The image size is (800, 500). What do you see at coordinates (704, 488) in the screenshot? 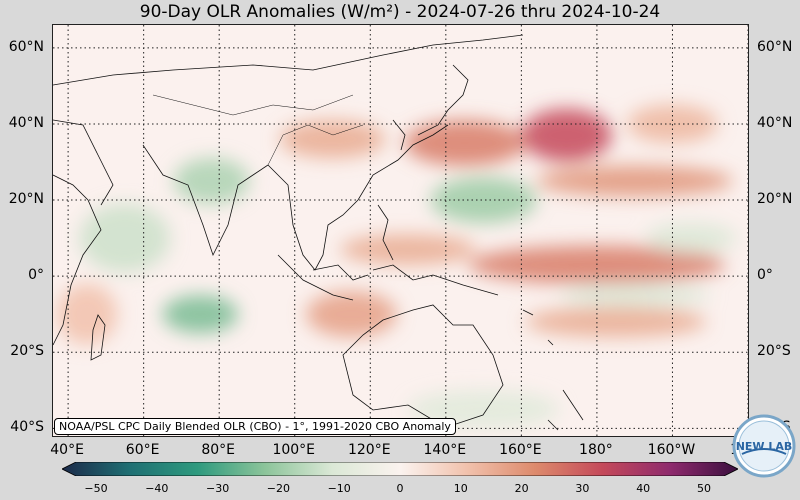
I see `colorbar-tick-label: 50` at bounding box center [704, 488].